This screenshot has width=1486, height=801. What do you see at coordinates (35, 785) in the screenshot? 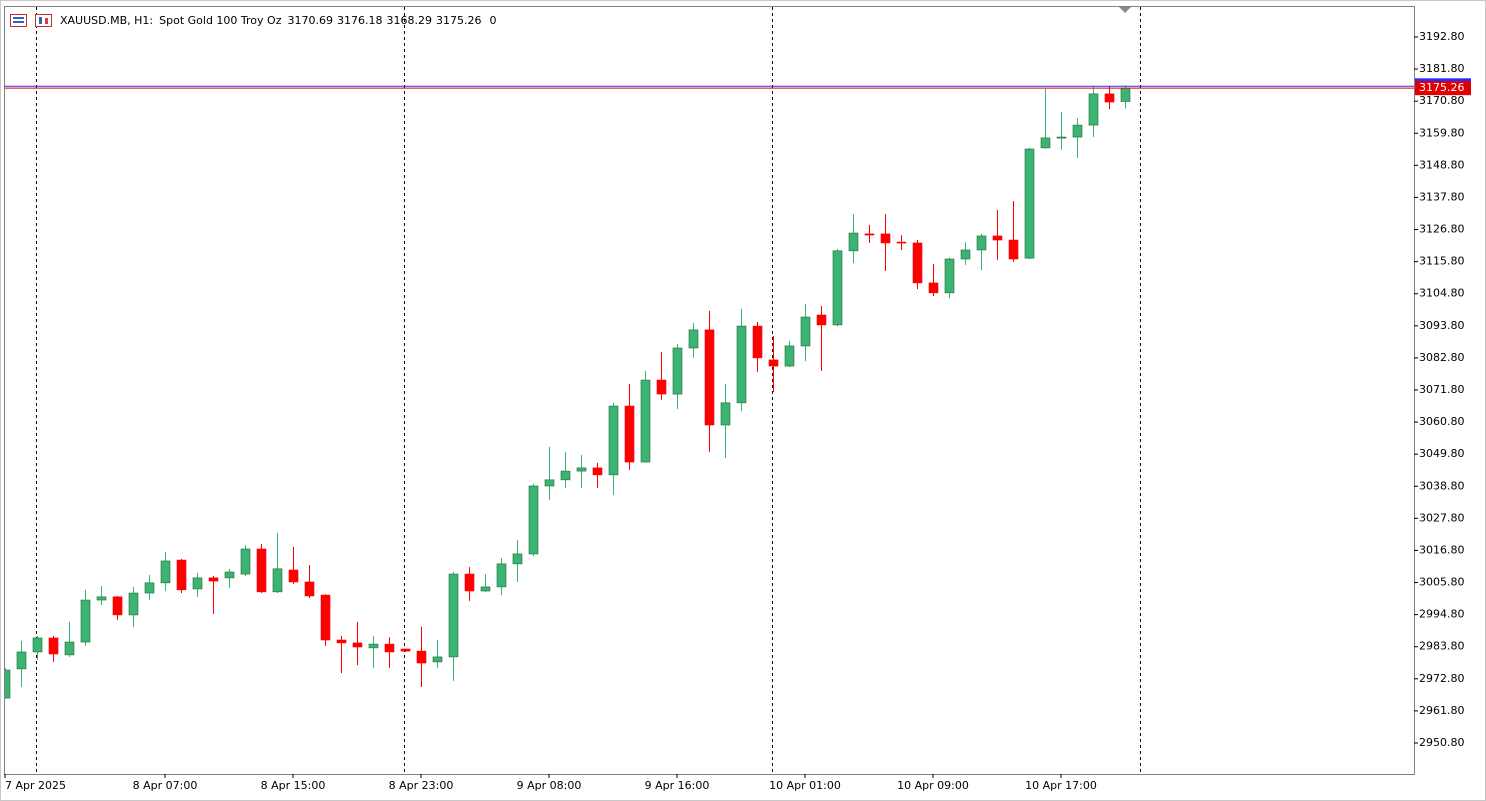
I see `x-tick-label: 7 Apr 2025` at bounding box center [35, 785].